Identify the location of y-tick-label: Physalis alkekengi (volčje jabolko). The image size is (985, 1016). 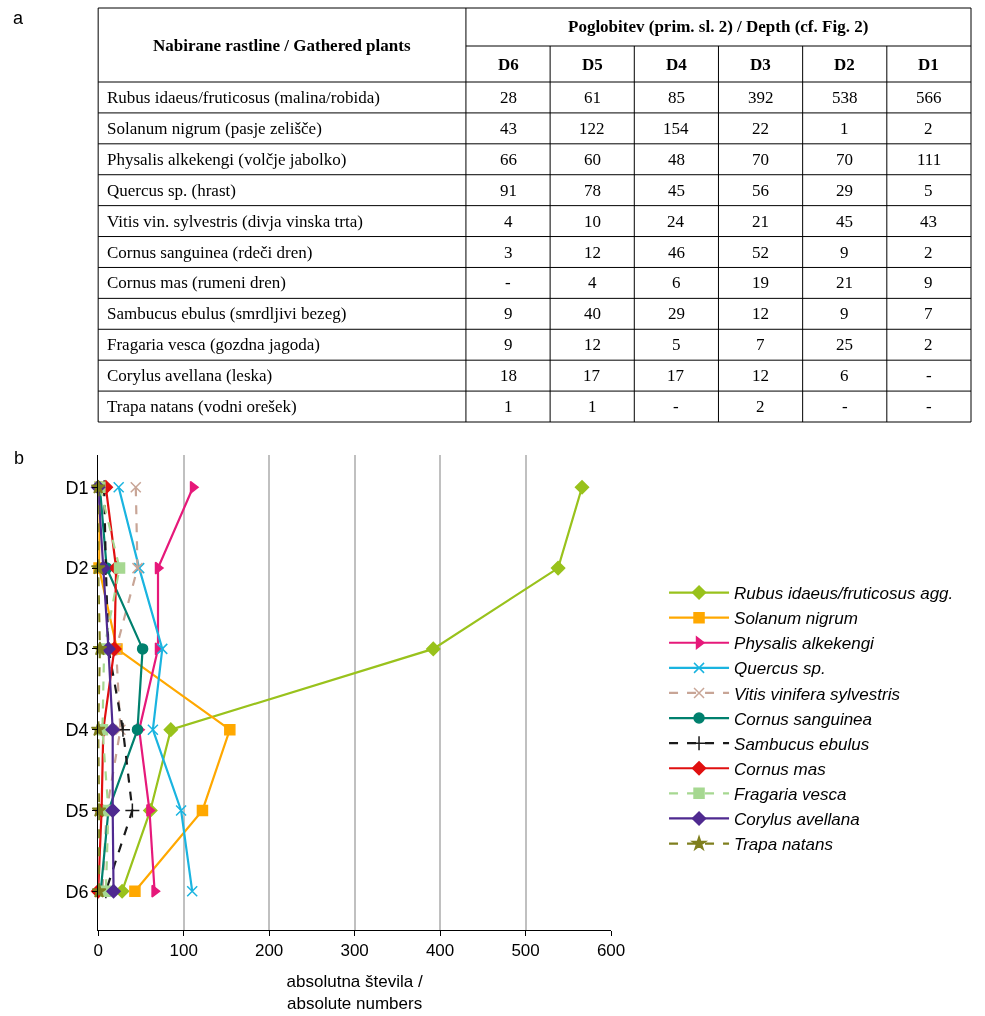
(227, 159).